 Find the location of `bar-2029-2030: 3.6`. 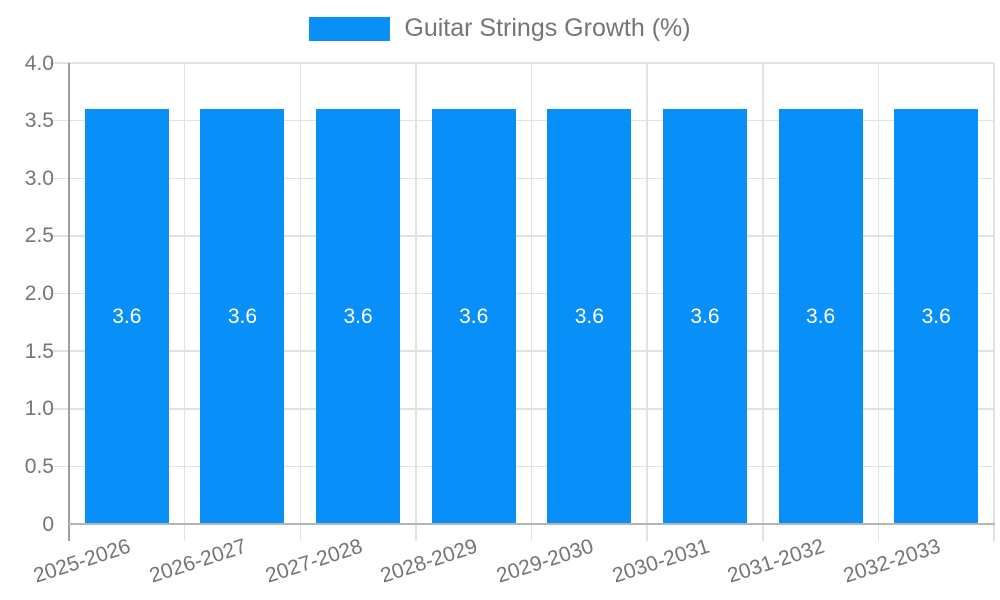

bar-2029-2030: 3.6 is located at coordinates (589, 316).